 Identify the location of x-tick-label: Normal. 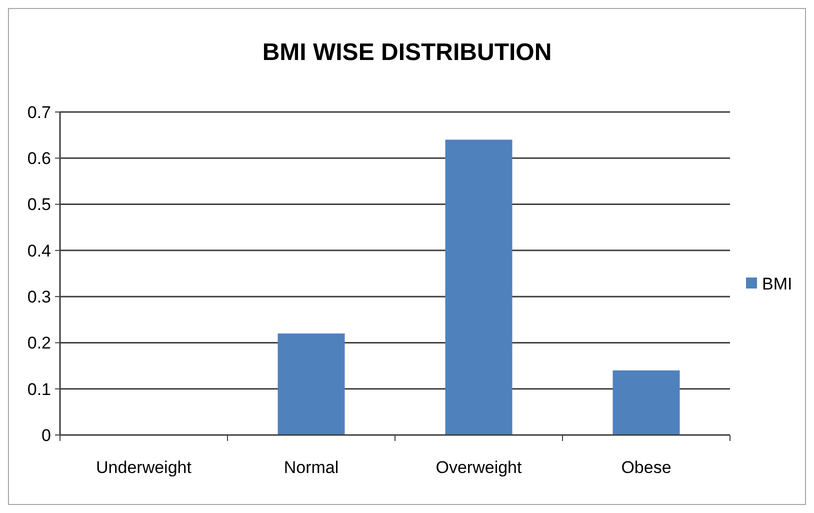
(311, 467).